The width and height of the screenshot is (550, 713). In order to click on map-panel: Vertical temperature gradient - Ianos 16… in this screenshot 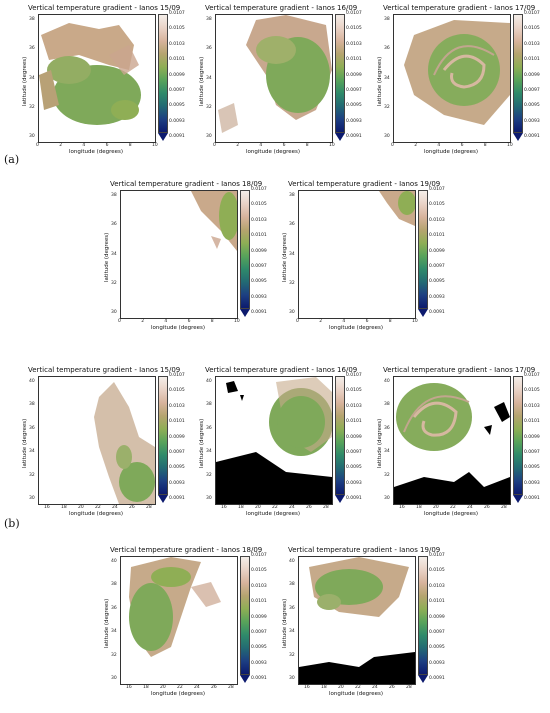, I will do `click(290, 87)`.